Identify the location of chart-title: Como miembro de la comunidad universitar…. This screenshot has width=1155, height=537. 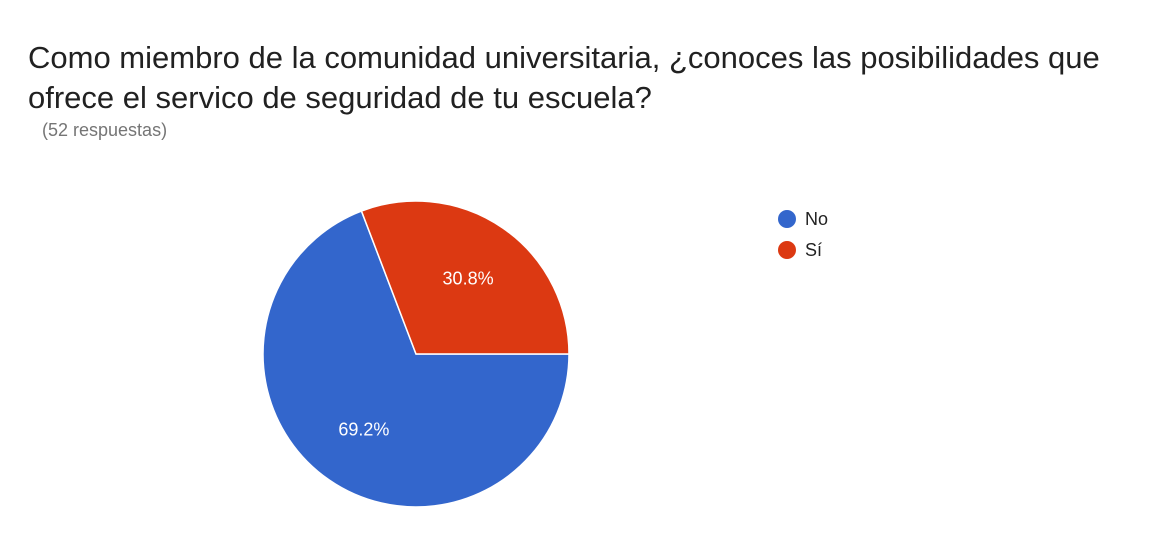
(564, 77).